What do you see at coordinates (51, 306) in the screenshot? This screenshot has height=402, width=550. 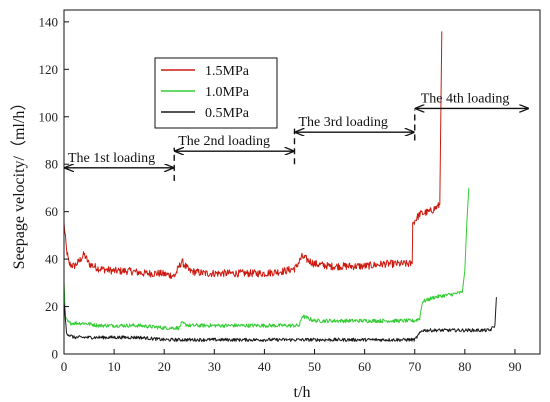 I see `y-tick-label-20: 20` at bounding box center [51, 306].